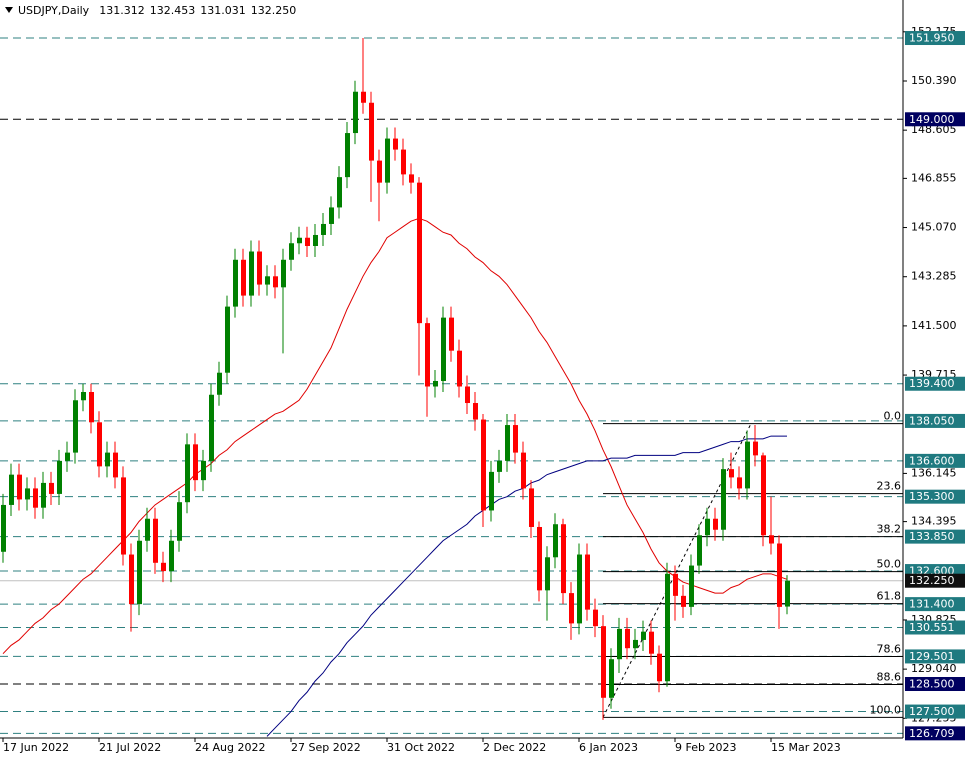 The image size is (968, 760). Describe the element at coordinates (932, 536) in the screenshot. I see `level-label: 133.850` at that location.